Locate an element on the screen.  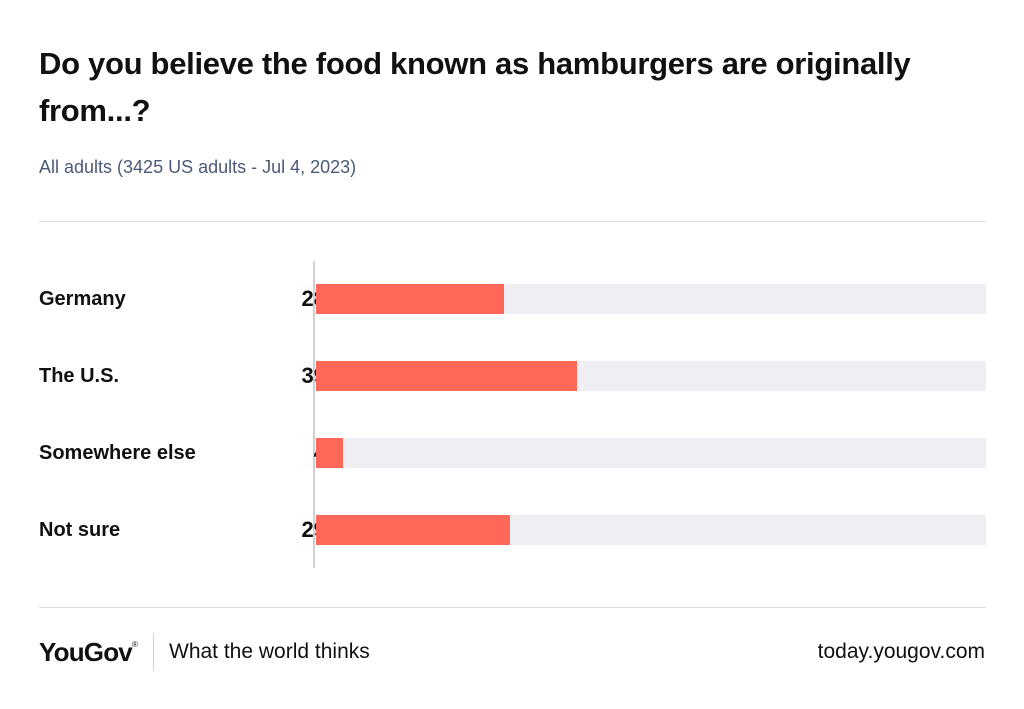
bottom-divider is located at coordinates (512, 607).